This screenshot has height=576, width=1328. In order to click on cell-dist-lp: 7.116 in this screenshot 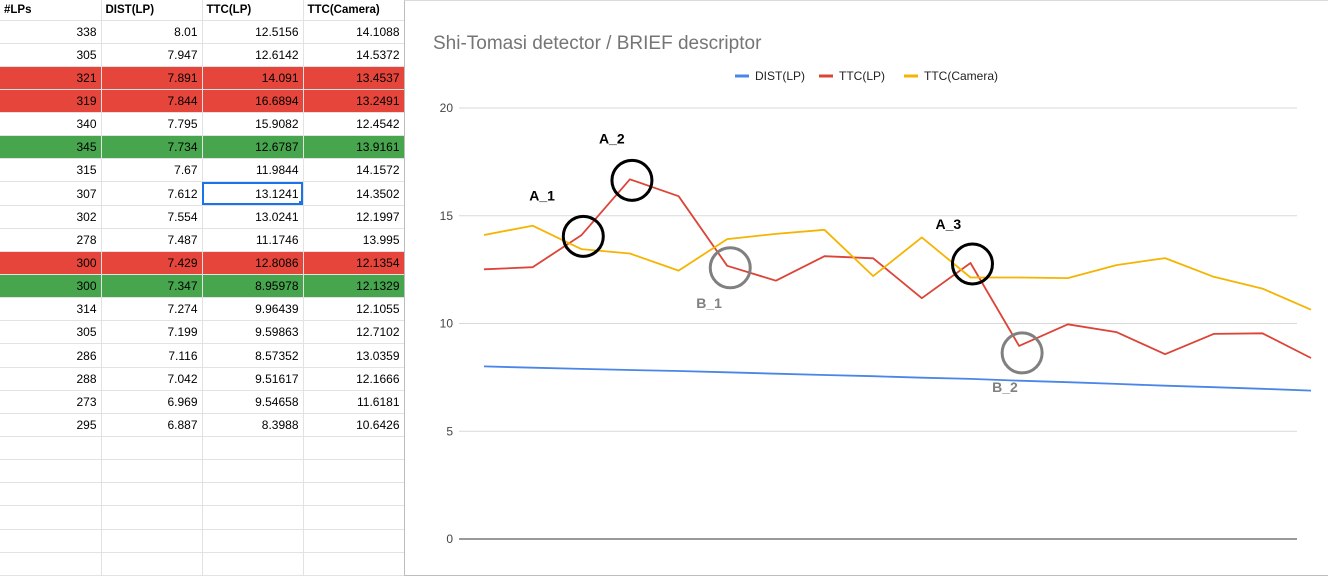, I will do `click(152, 355)`.